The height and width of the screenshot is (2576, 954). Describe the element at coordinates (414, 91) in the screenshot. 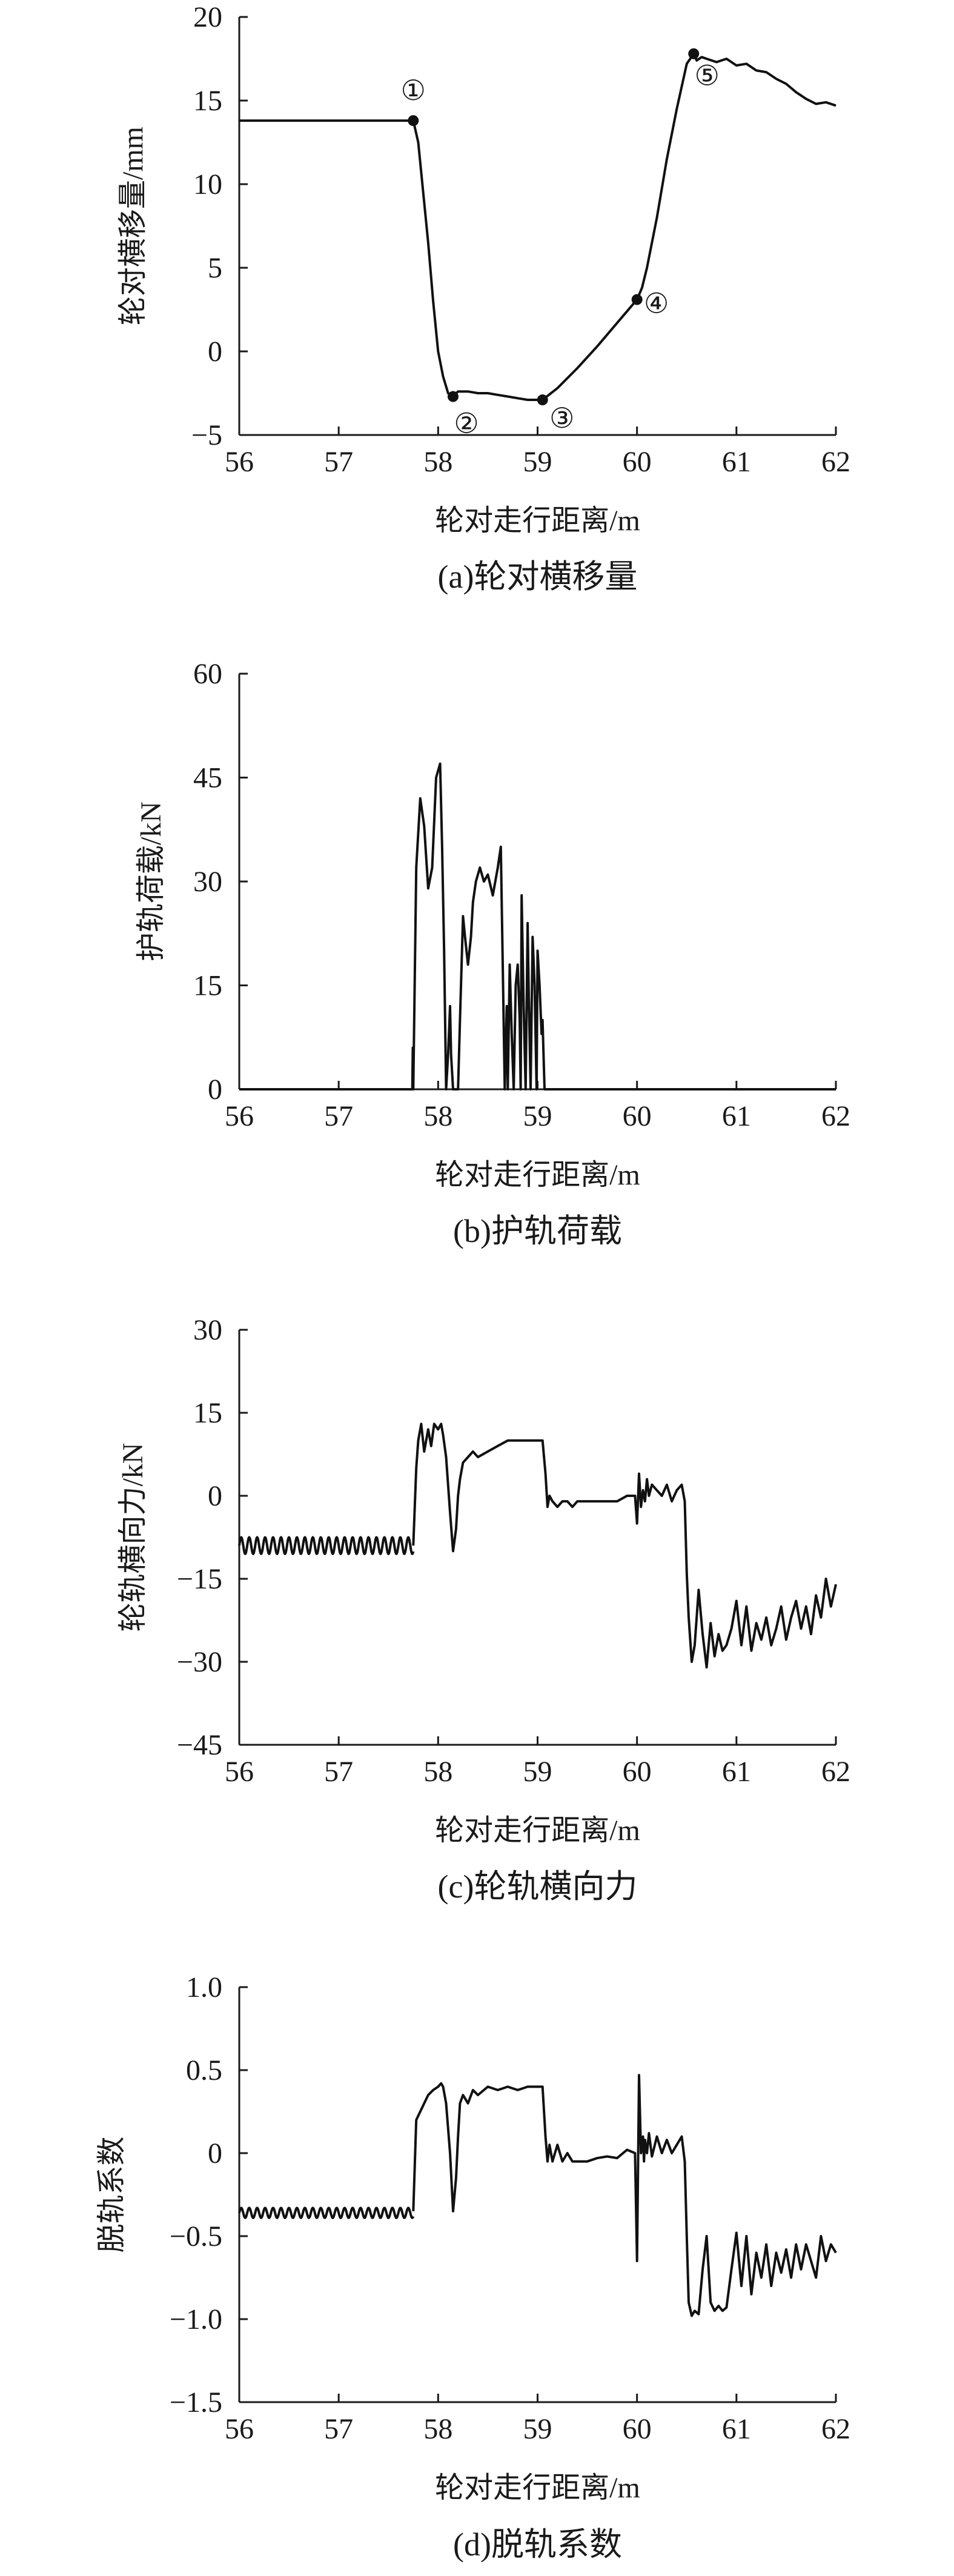

I see `marker-label: ①` at that location.